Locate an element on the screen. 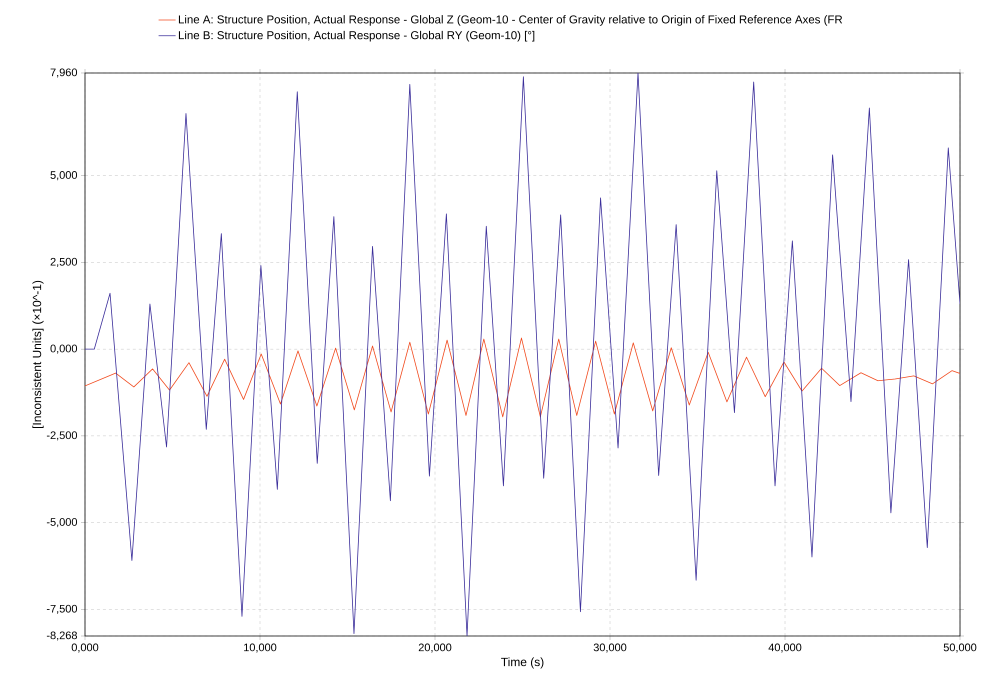 The image size is (990, 698). y-tick-label: -8,268 is located at coordinates (61, 636).